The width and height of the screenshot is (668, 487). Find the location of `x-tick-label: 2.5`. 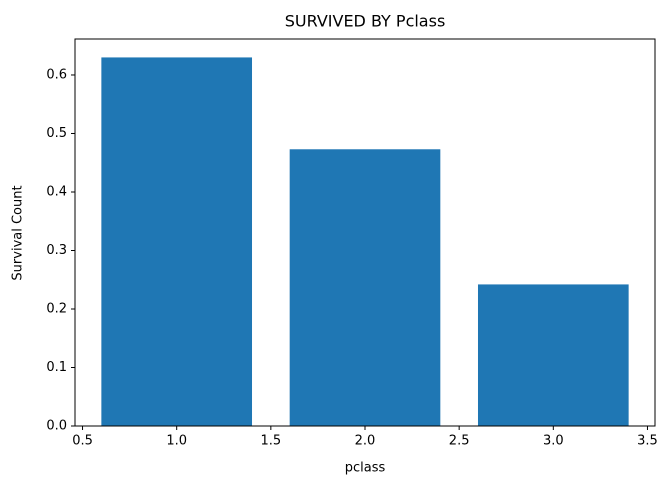

x-tick-label: 2.5 is located at coordinates (459, 441).